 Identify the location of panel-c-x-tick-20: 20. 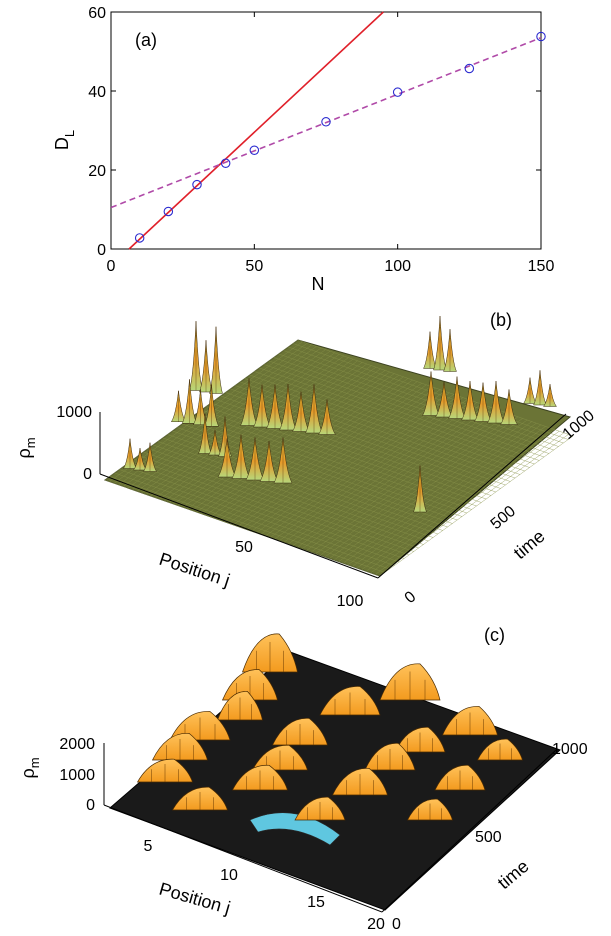
(376, 924).